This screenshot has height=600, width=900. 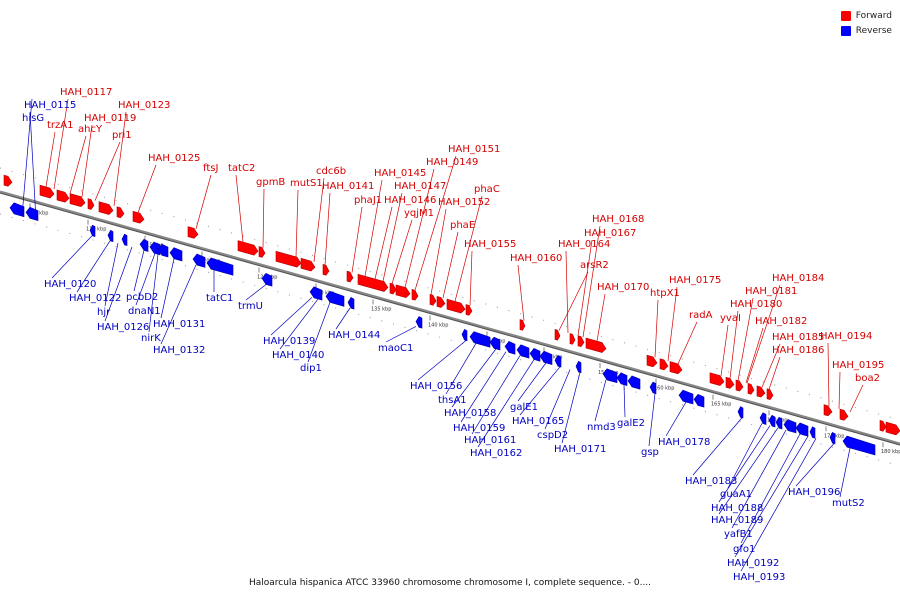 I want to click on gene-label: phaJ1, so click(x=368, y=200).